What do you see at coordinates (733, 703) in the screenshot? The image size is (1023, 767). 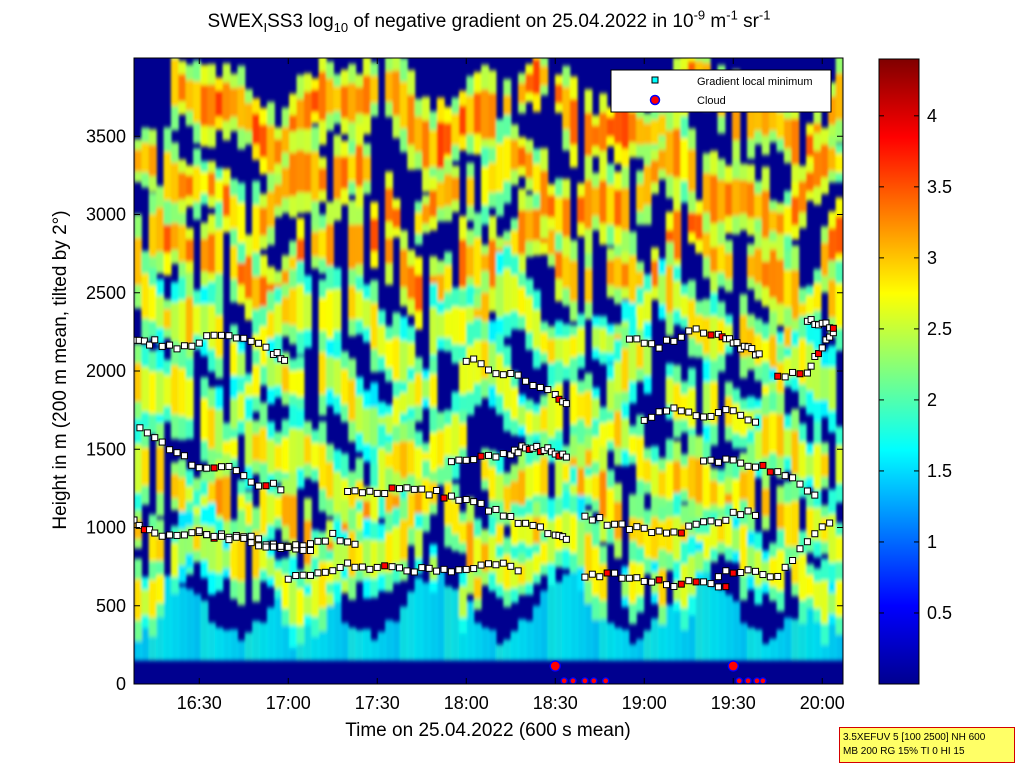 I see `x-tick-label: 19:30` at bounding box center [733, 703].